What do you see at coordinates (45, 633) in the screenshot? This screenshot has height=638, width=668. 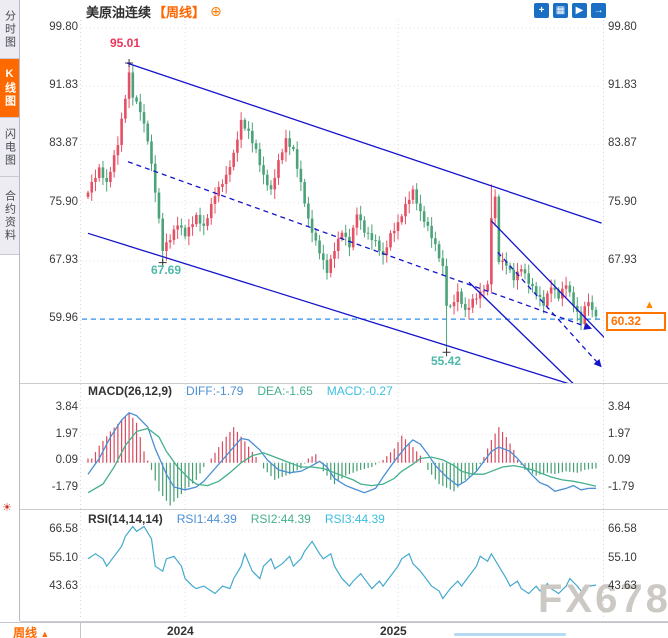 I see `chevron-up-icon: ▲` at bounding box center [45, 633].